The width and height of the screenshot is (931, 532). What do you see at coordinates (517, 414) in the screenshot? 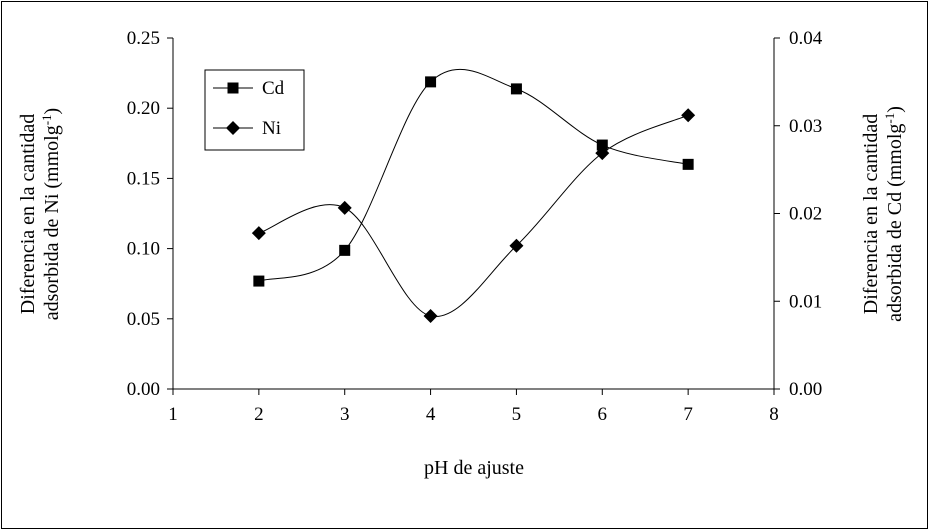
I see `x-tick-label: 5` at bounding box center [517, 414].